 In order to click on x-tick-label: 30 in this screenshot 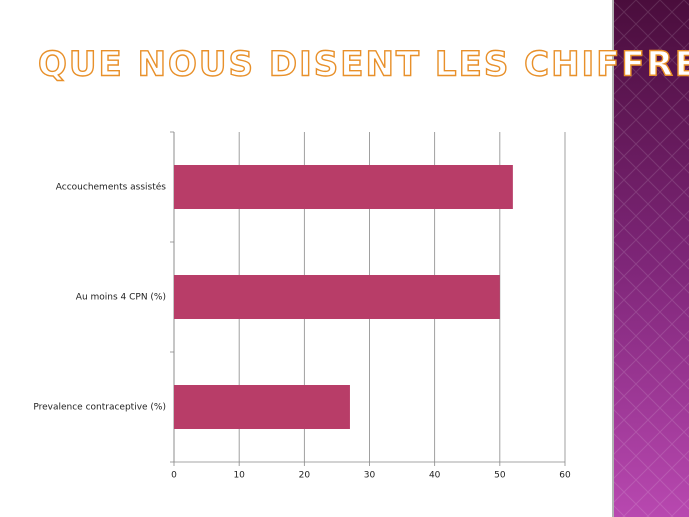, I will do `click(370, 476)`.